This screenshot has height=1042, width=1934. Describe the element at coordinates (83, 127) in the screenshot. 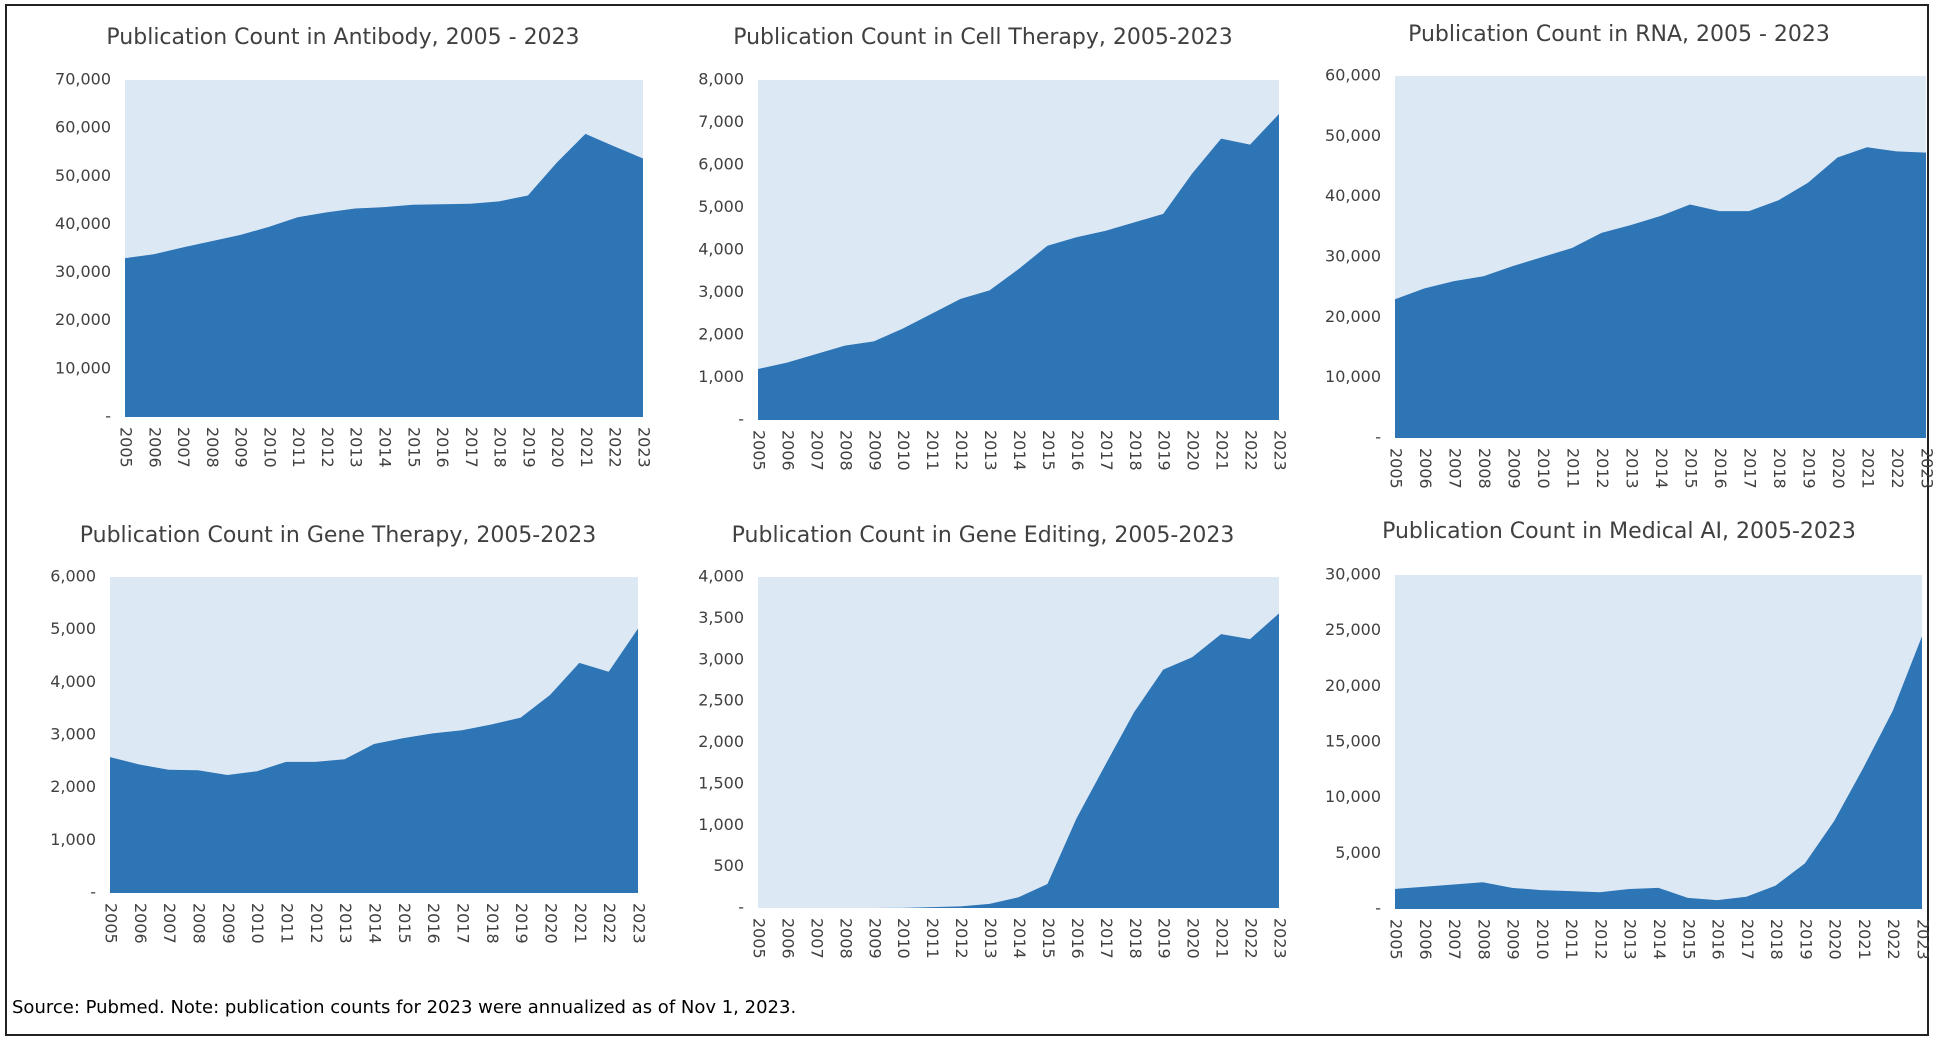

I see `y-tick-label: 60,000` at that location.